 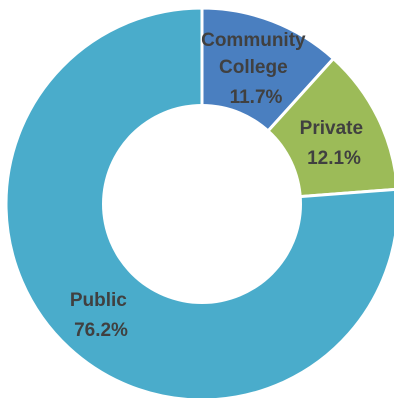 What do you see at coordinates (256, 97) in the screenshot?
I see `slice-value-community-college: 11.7%` at bounding box center [256, 97].